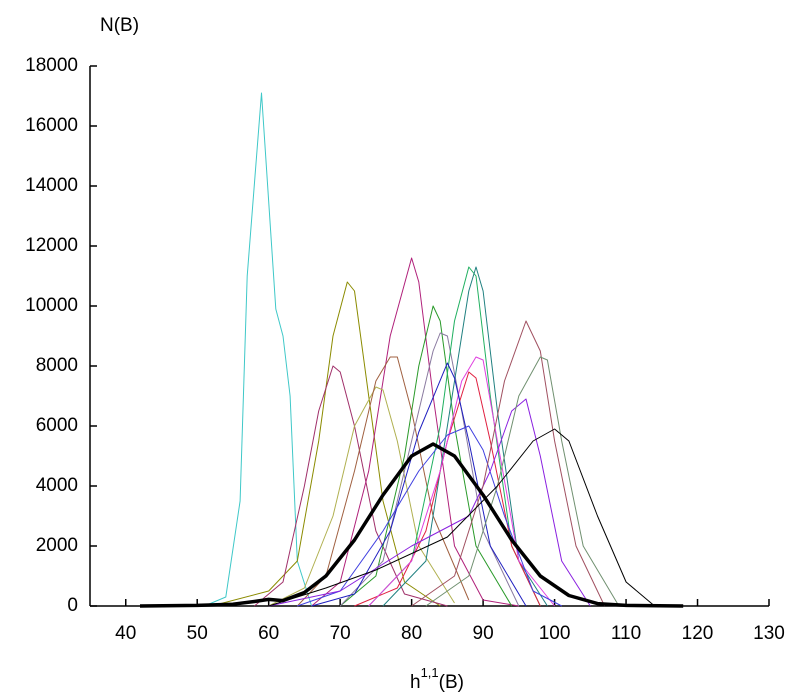  I want to click on x-tick-label: 70, so click(340, 633).